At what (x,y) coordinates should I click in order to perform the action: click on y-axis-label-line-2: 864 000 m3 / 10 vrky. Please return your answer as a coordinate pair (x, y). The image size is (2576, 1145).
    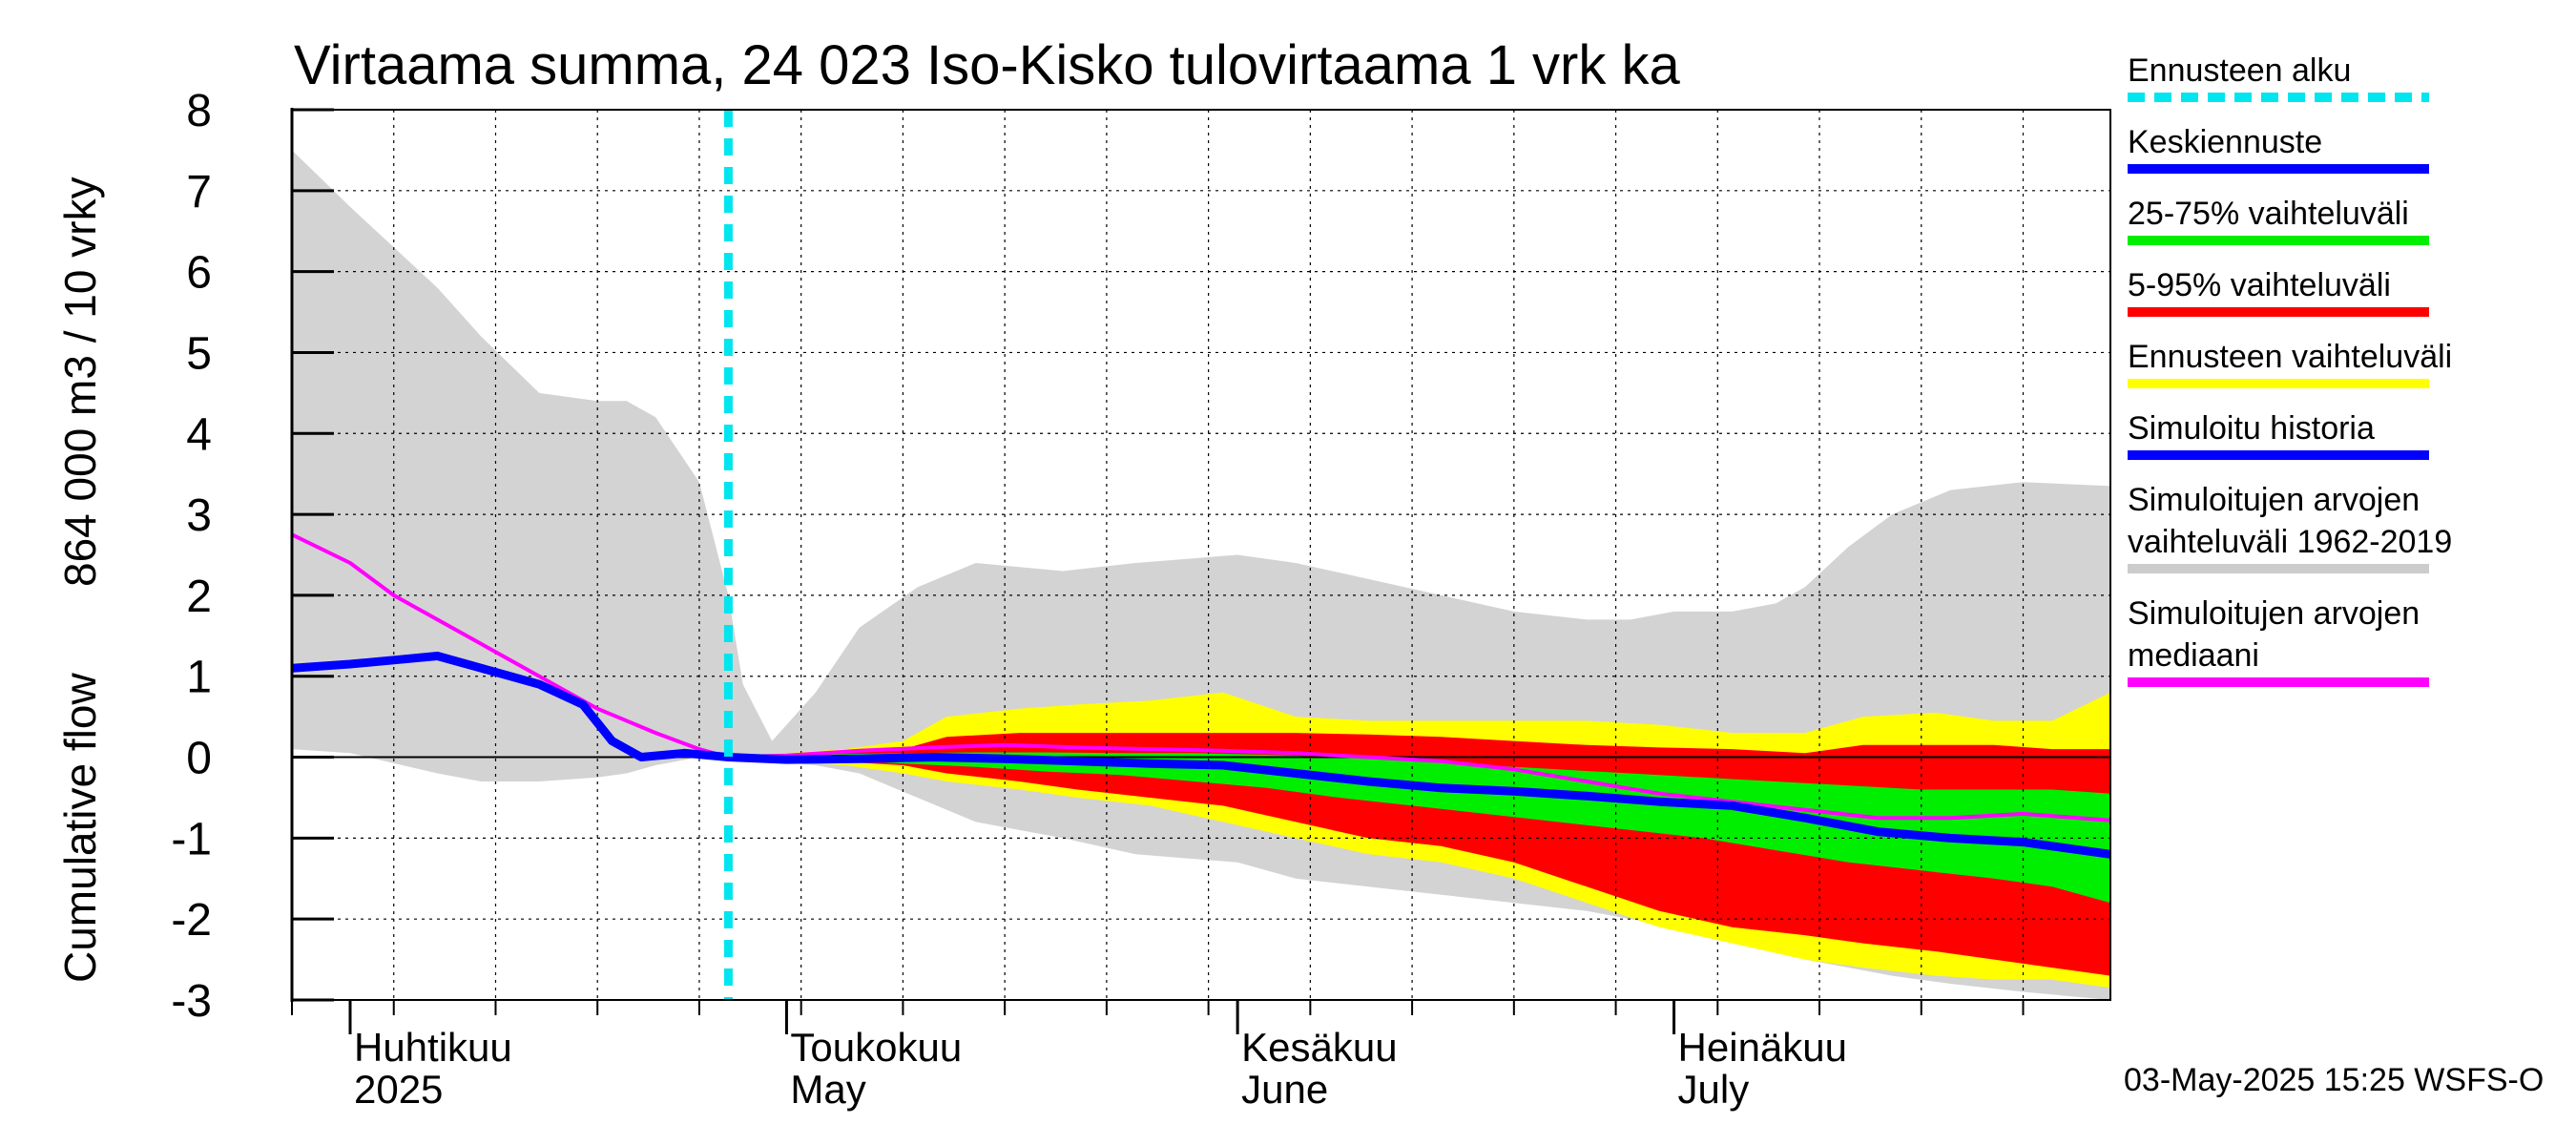
    Looking at the image, I should click on (80, 382).